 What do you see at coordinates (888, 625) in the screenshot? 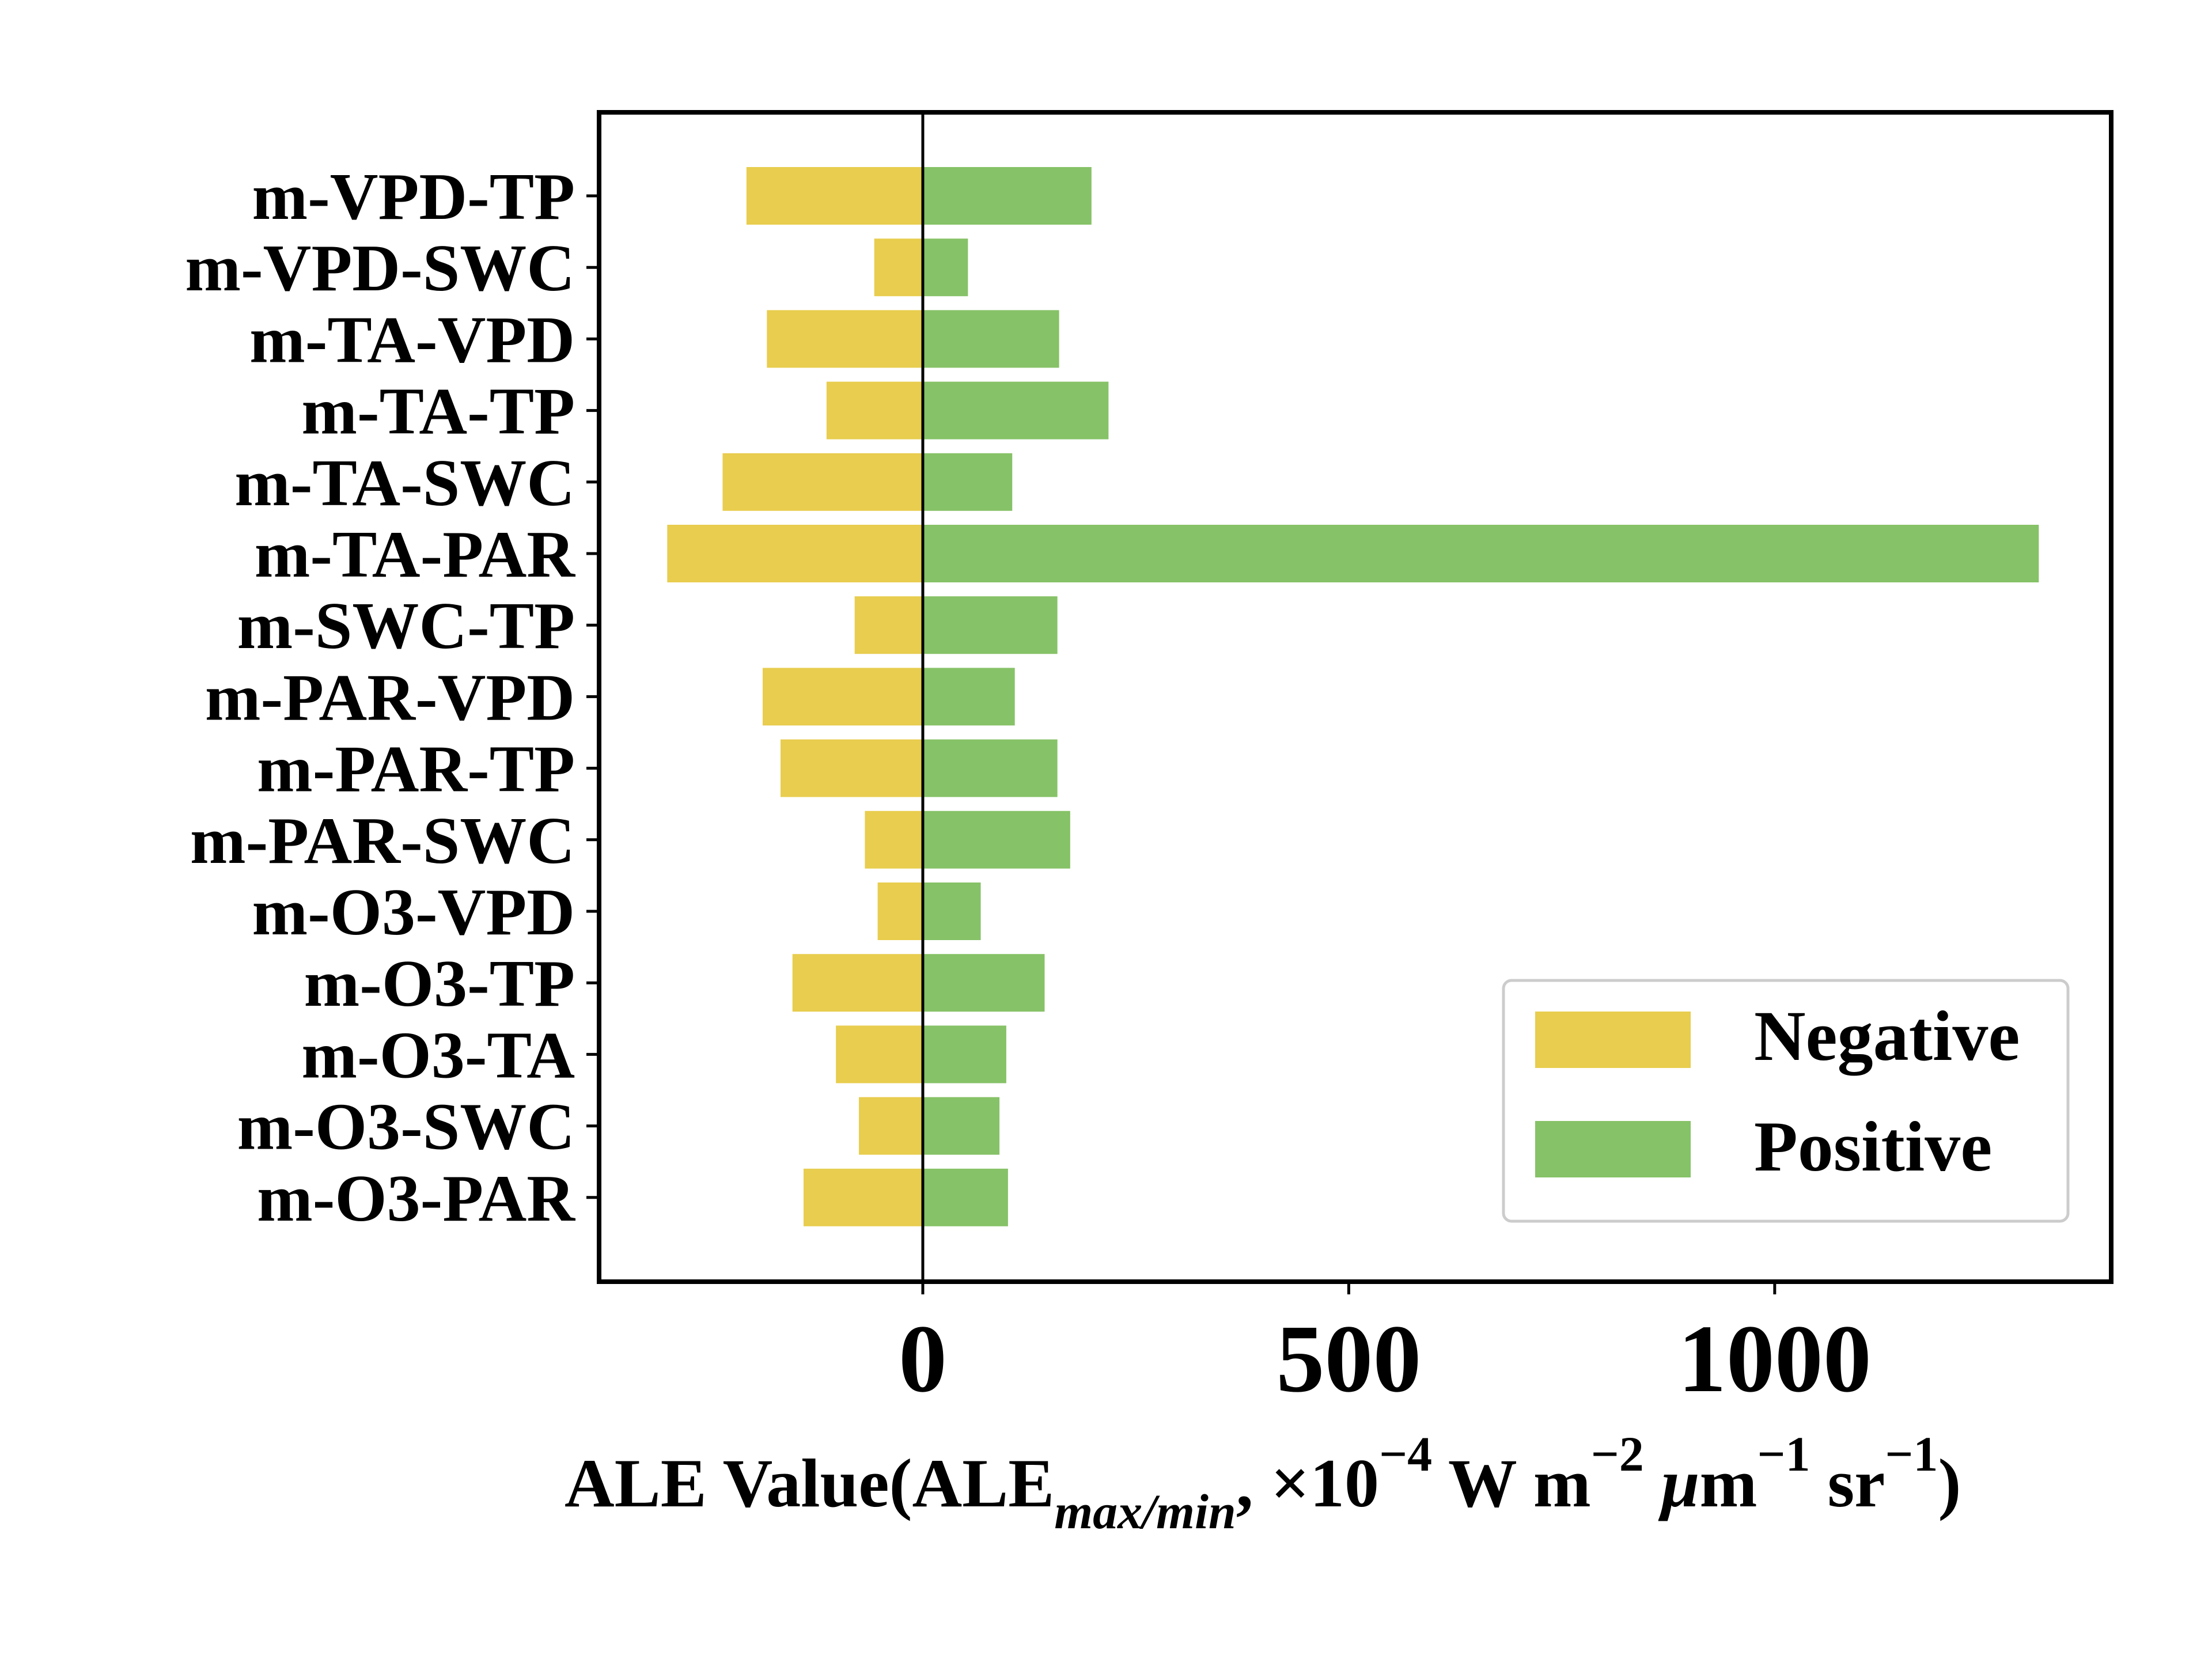
I see `bar-negative-m-swc-tp` at bounding box center [888, 625].